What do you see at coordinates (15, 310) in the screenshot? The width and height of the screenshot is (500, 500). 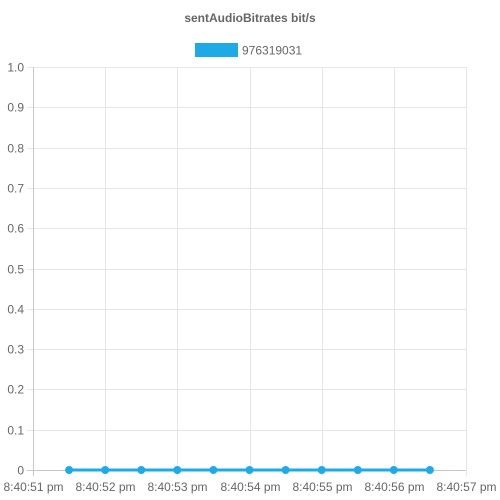 I see `y-tick-label: 0.4` at bounding box center [15, 310].